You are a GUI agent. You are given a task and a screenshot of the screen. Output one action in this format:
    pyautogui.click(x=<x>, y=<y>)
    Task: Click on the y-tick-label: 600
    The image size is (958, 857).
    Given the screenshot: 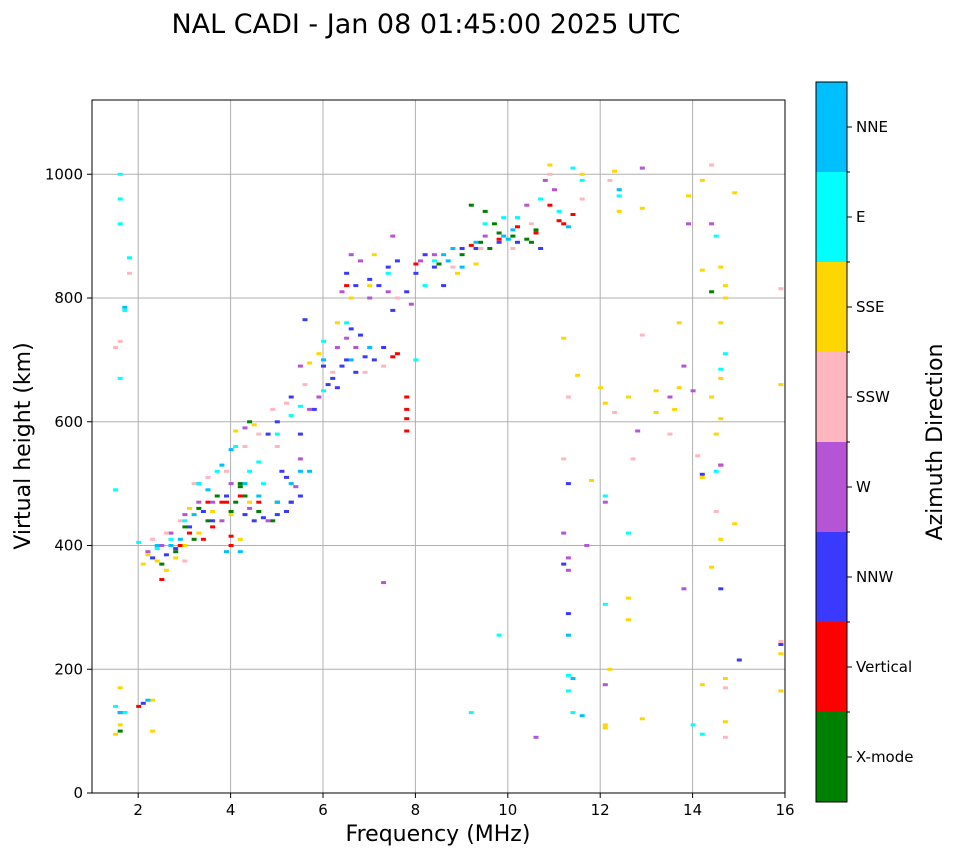 What is the action you would take?
    pyautogui.click(x=68, y=422)
    